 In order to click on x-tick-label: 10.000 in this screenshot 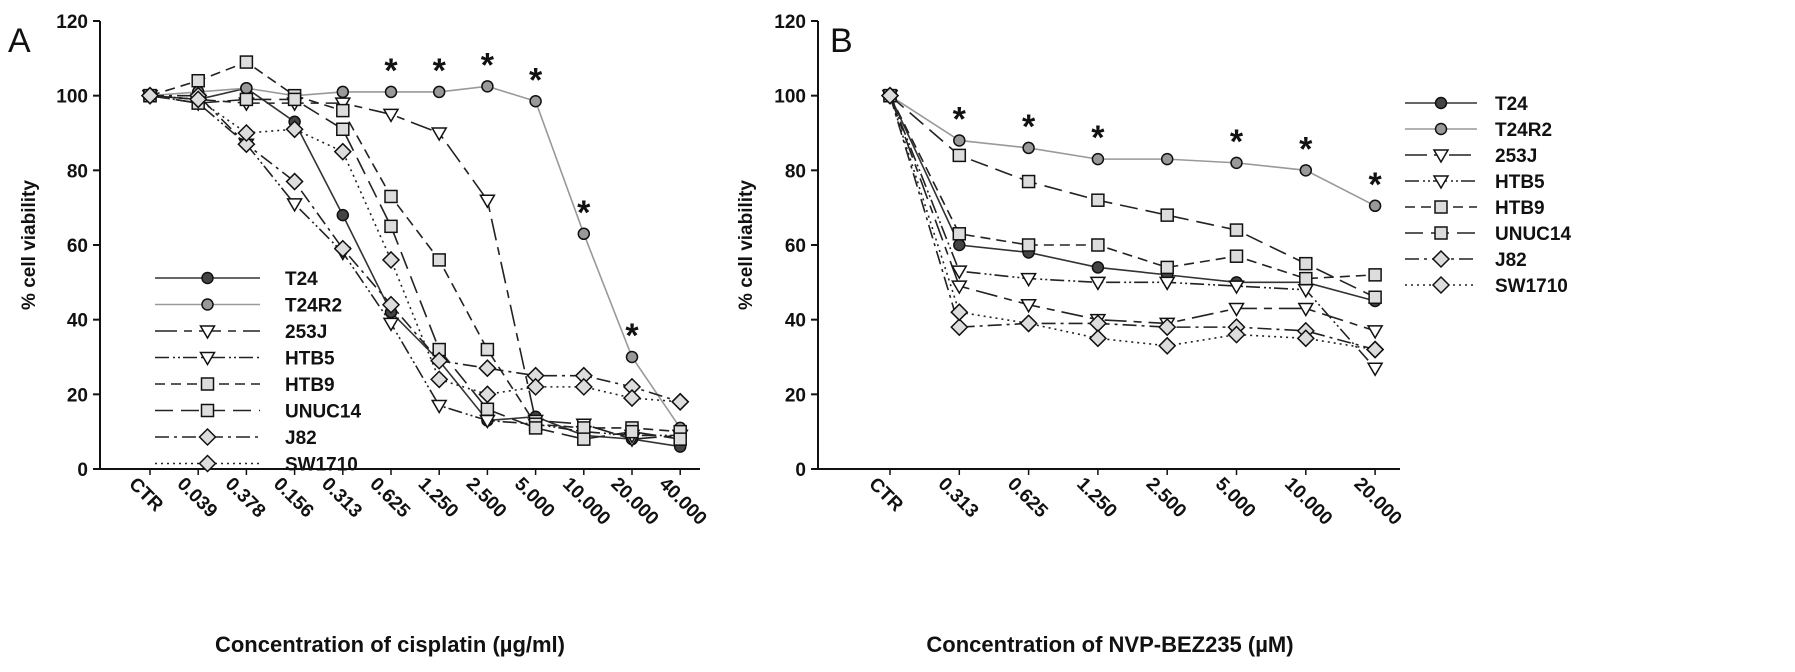, I will do `click(586, 502)`.